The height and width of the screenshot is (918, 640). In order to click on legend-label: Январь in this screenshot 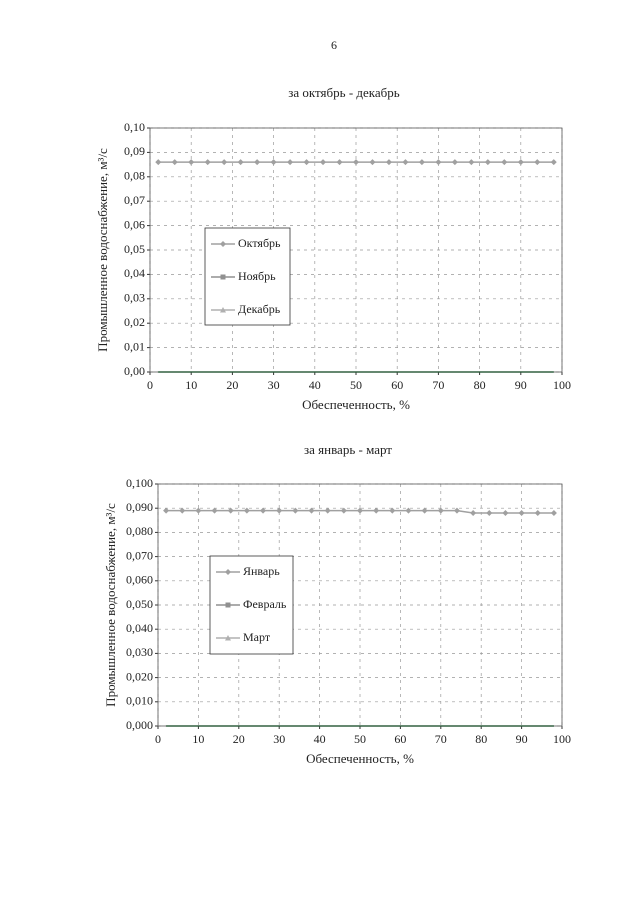, I will do `click(261, 571)`.